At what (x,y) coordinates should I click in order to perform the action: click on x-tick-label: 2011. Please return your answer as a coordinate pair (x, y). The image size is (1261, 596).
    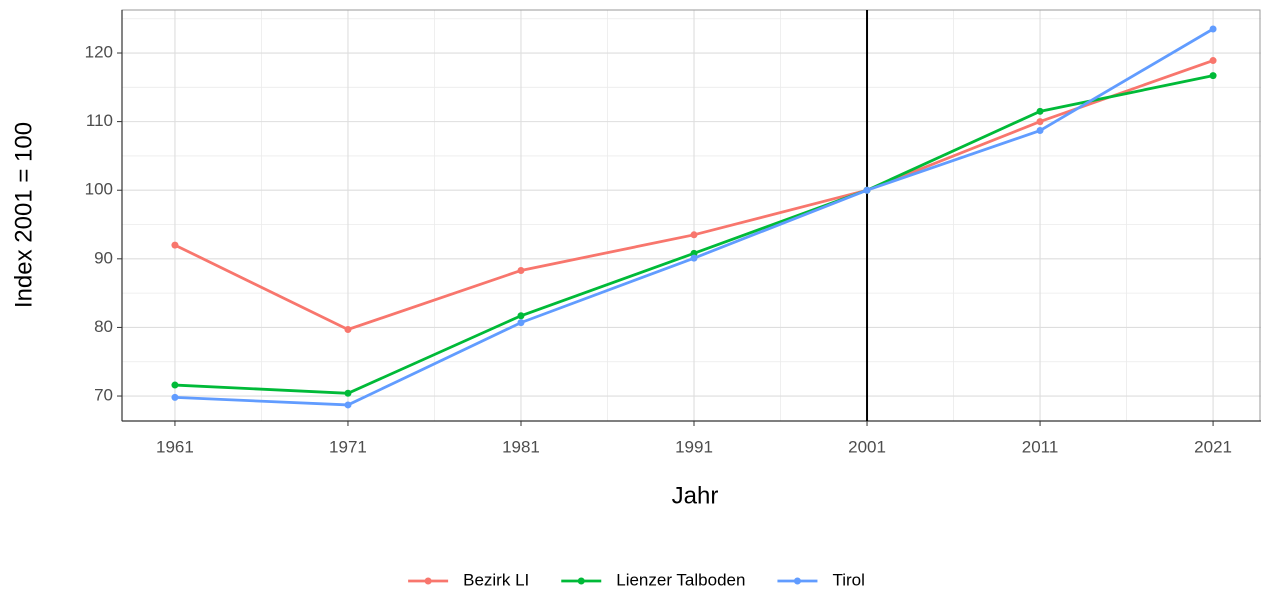
    Looking at the image, I should click on (1040, 446).